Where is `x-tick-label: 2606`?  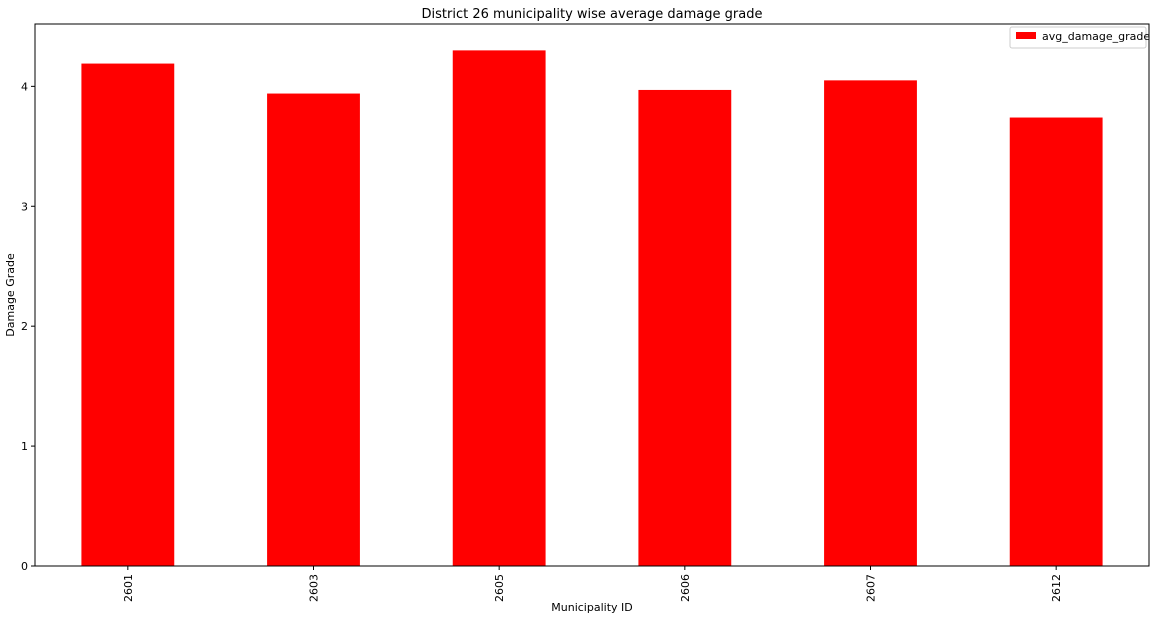 x-tick-label: 2606 is located at coordinates (685, 588).